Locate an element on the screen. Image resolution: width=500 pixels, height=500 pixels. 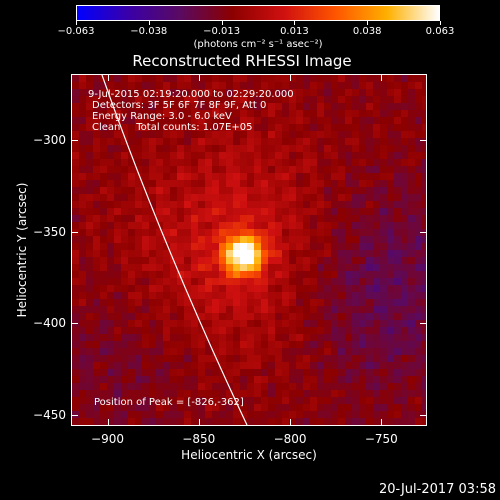
y-tick-label: −450 is located at coordinates (49, 415).